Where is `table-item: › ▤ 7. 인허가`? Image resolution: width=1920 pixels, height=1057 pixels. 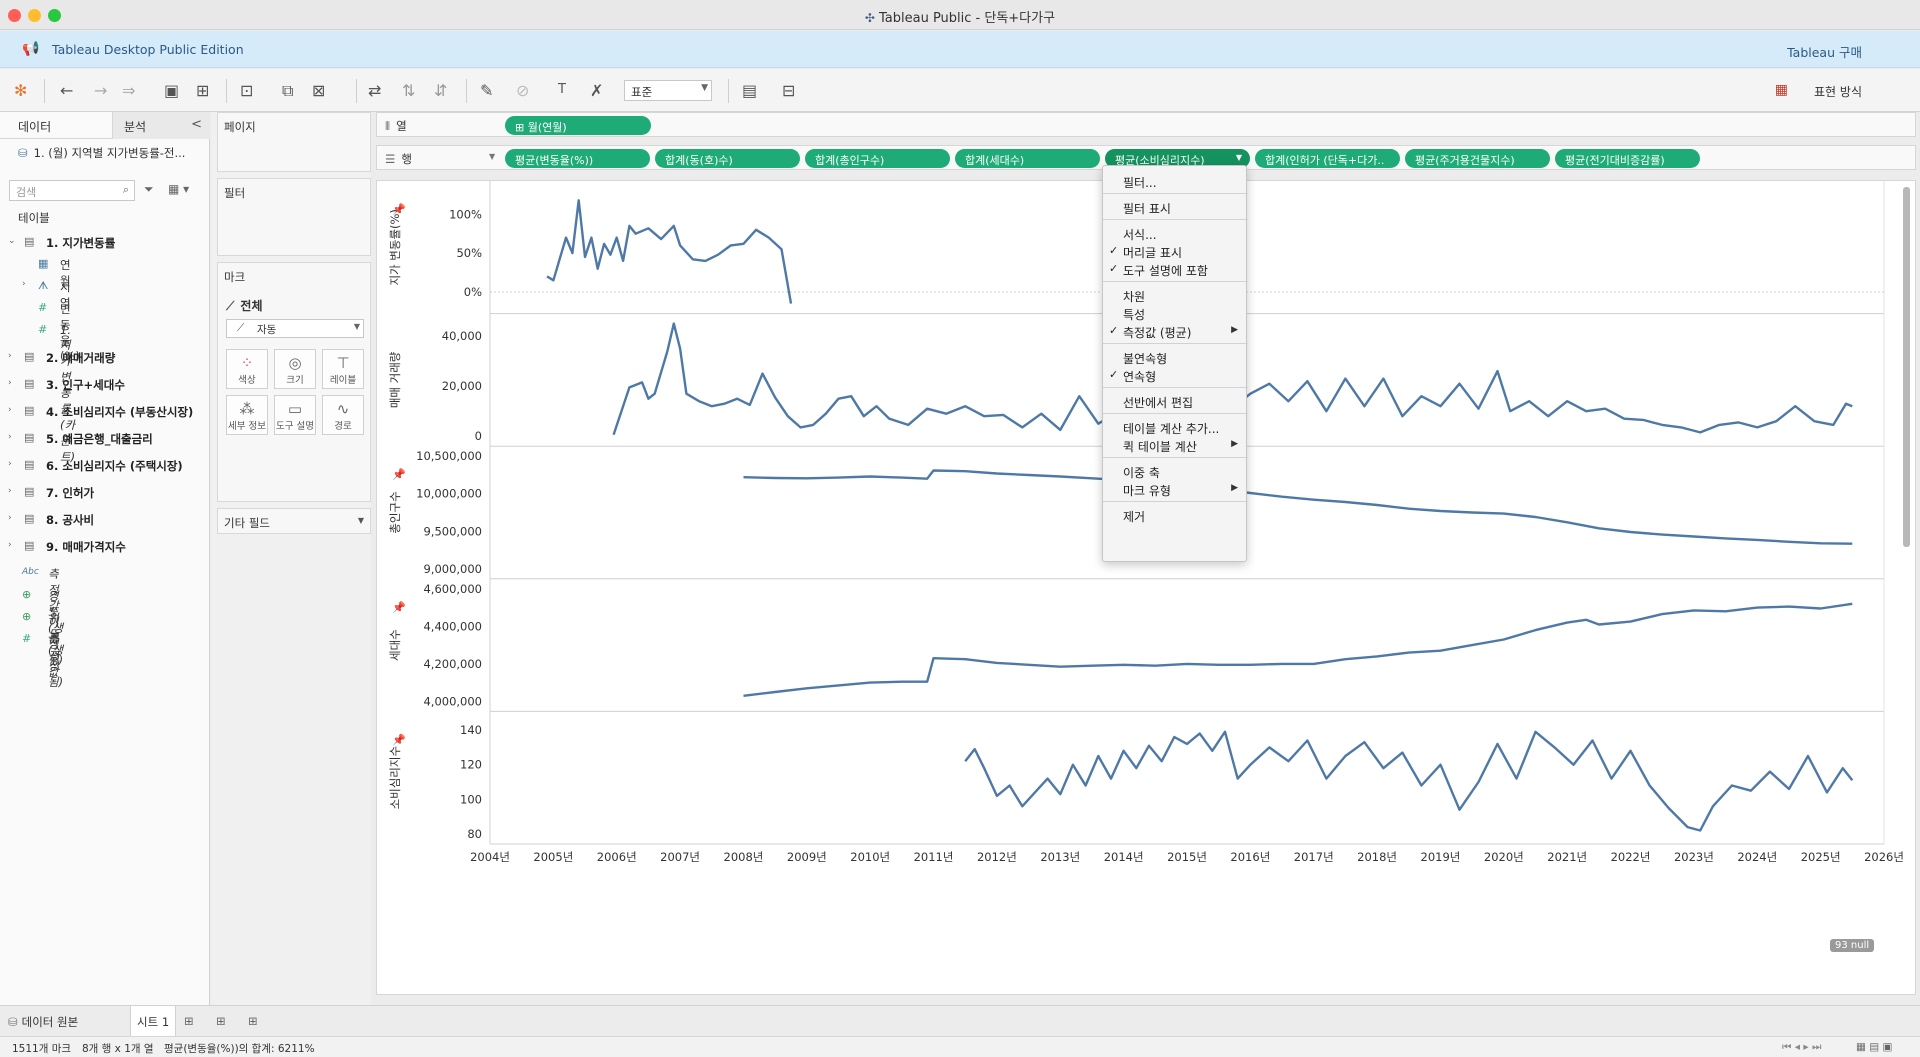 table-item: › ▤ 7. 인허가 is located at coordinates (105, 493).